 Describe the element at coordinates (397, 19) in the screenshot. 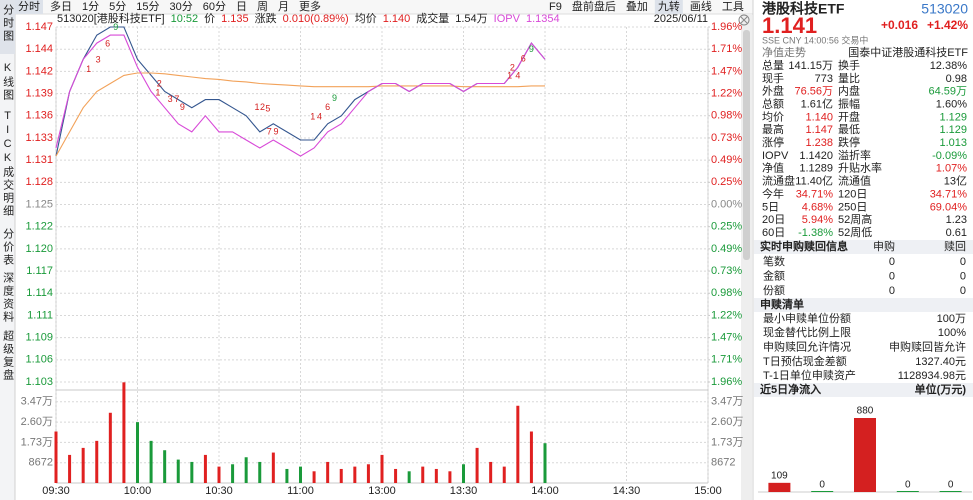

I see `info-item: 1.140` at that location.